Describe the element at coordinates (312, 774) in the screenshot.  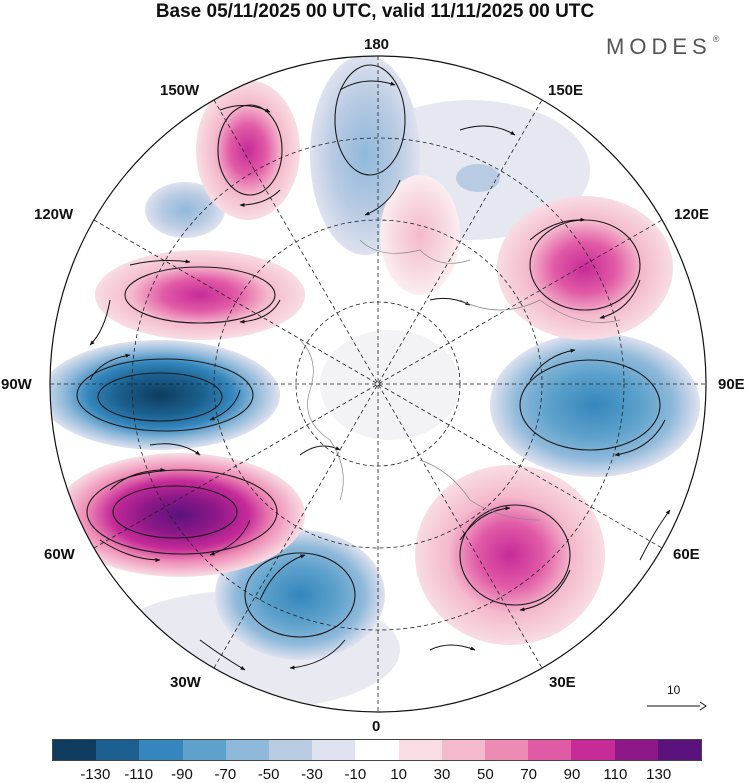
I see `colorbar-tick-label: -30` at that location.